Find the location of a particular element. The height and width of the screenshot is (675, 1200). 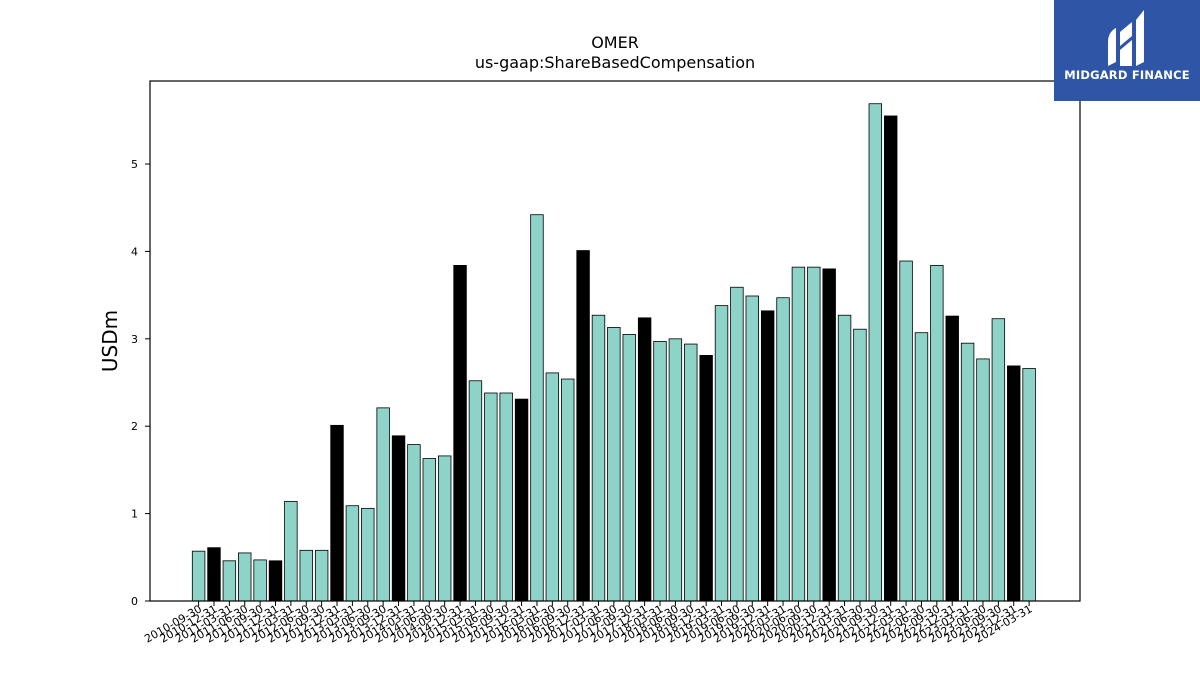

brand-name: MIDGARD FINANCE is located at coordinates (1127, 75).